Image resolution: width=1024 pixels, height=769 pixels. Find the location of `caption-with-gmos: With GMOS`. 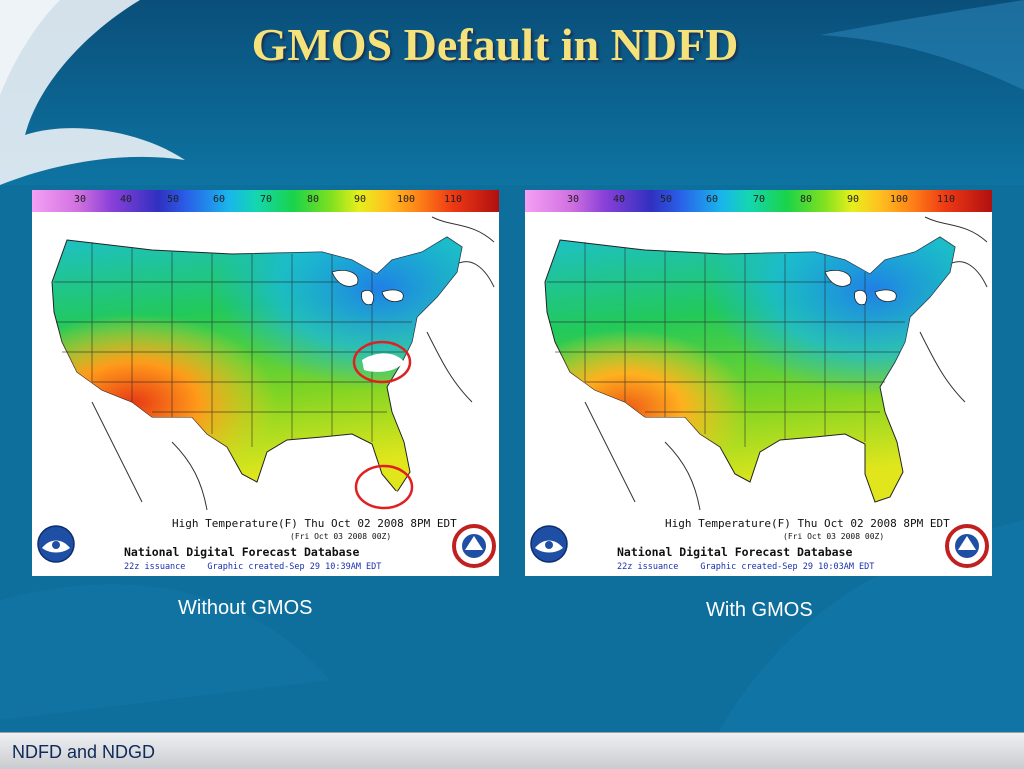

caption-with-gmos: With GMOS is located at coordinates (759, 610).